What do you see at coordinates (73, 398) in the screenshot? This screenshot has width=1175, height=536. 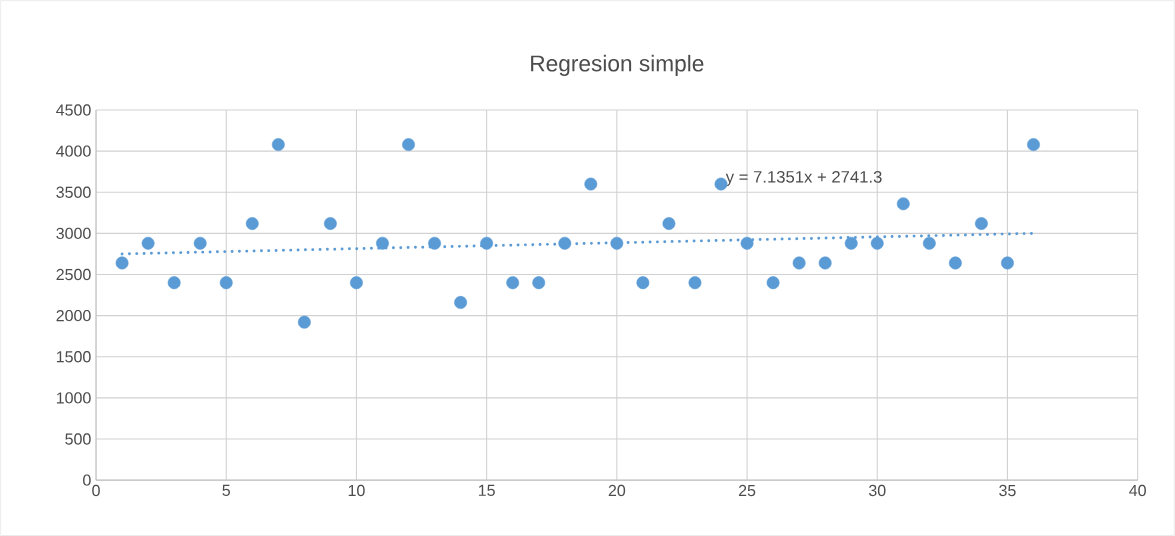 I see `y-tick-label: 1000` at bounding box center [73, 398].